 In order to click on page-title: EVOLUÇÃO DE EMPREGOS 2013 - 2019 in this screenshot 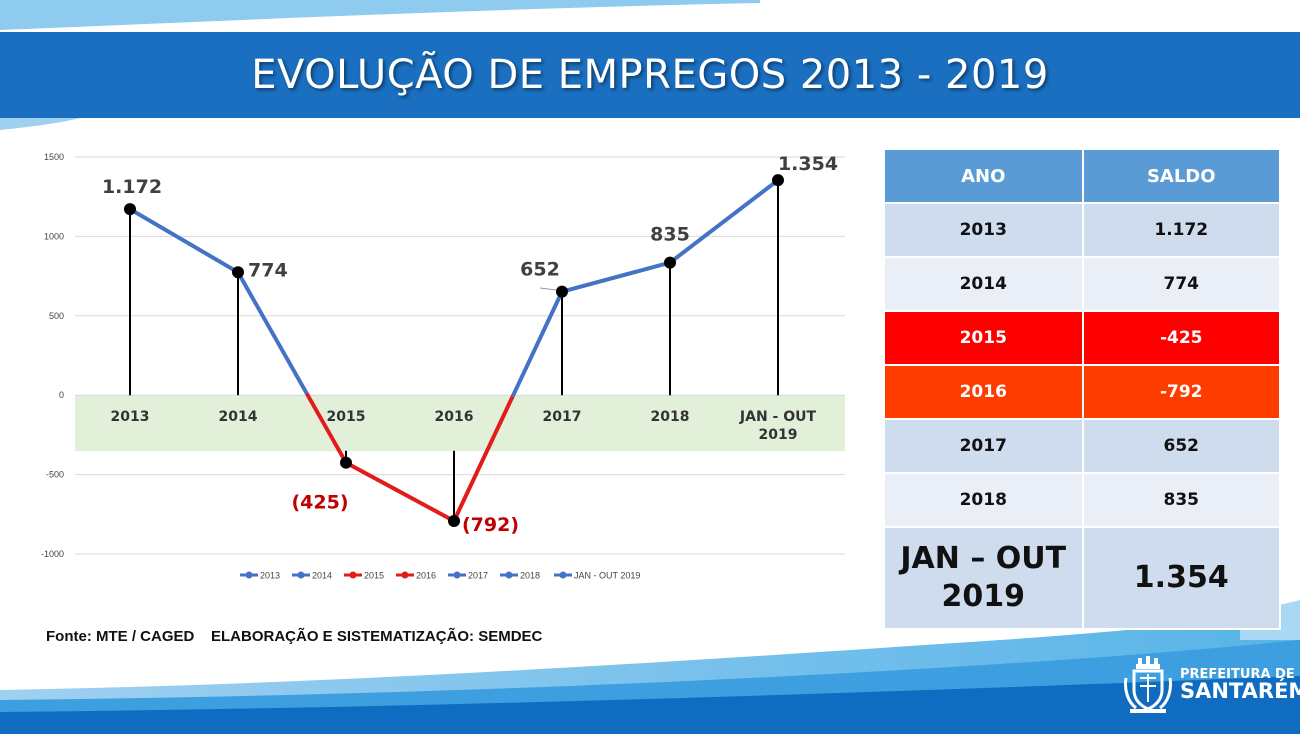, I will do `click(650, 75)`.